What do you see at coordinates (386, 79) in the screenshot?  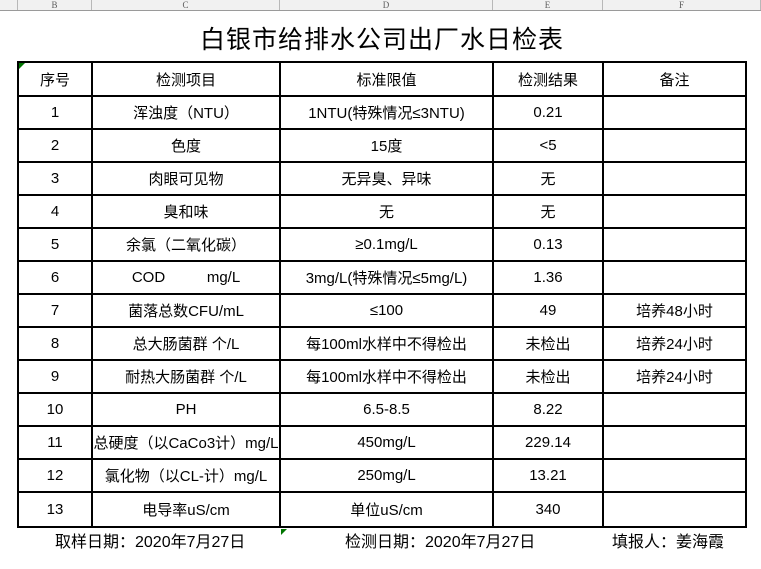 I see `header-standard: 标准限值` at bounding box center [386, 79].